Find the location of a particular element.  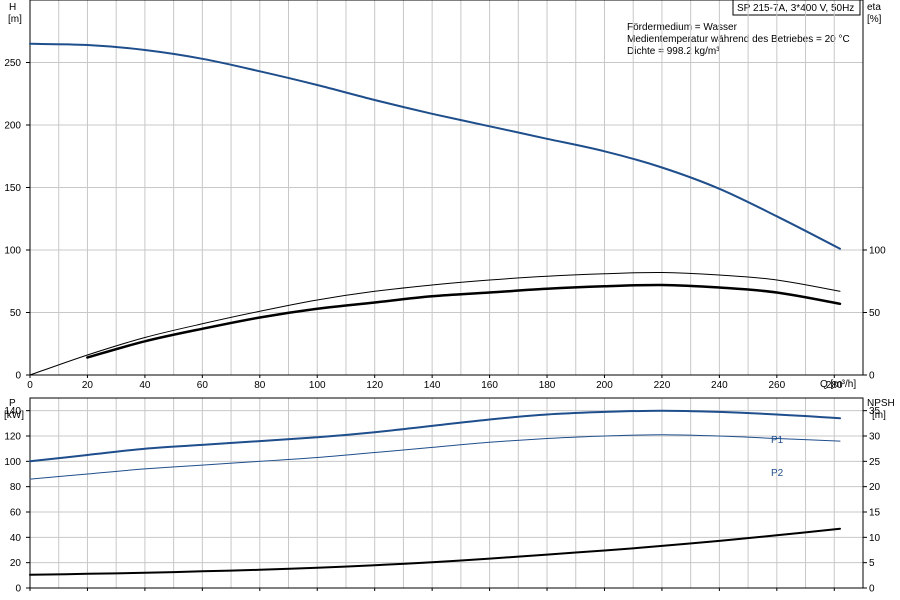

info-line-medium: Fördermedium = Wasser is located at coordinates (682, 27).